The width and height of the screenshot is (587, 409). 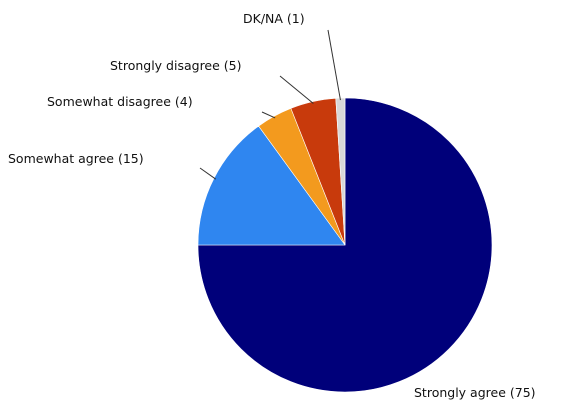 I want to click on slice-label-strongly-agree: Strongly agree (75), so click(x=475, y=392).